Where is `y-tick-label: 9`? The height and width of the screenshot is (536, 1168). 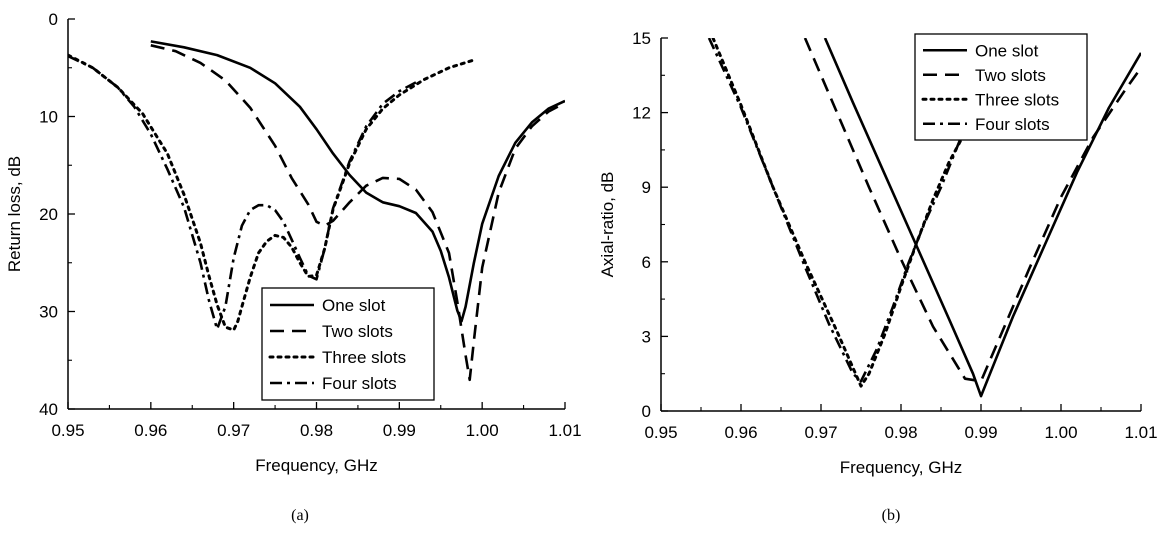 y-tick-label: 9 is located at coordinates (646, 187).